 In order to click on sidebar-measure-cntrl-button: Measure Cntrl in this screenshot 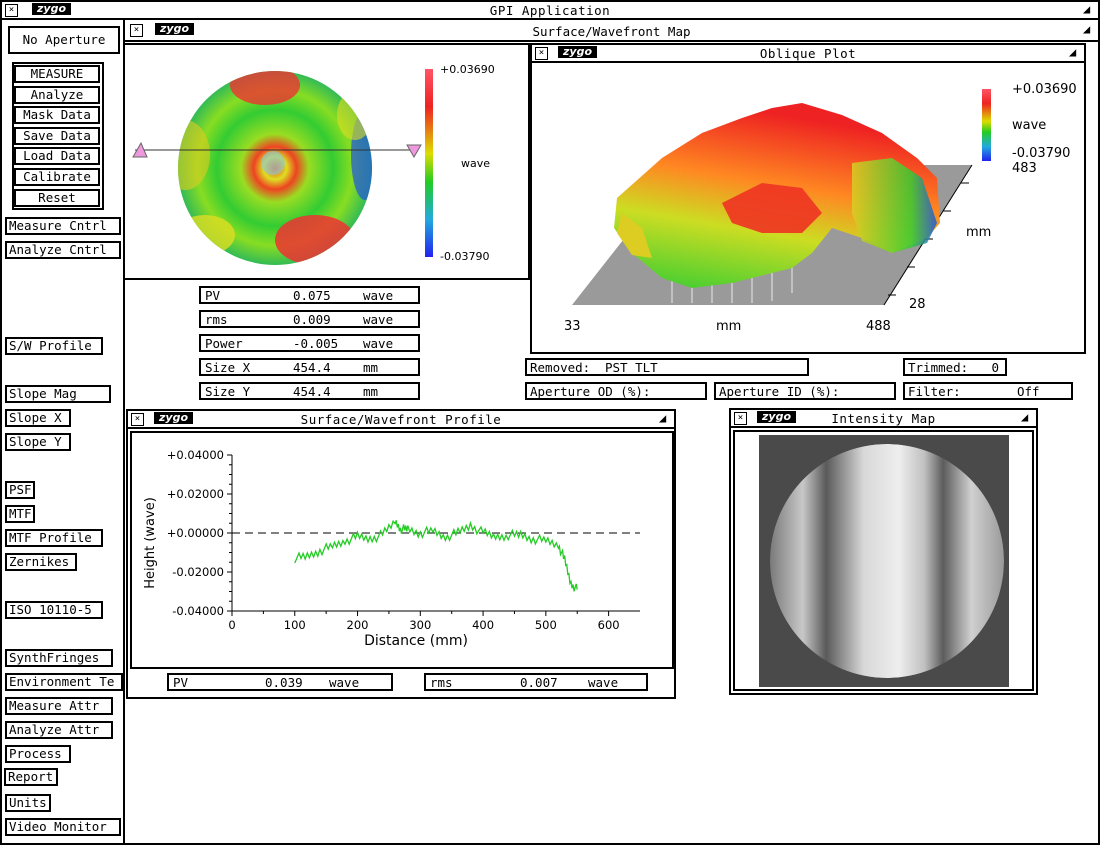, I will do `click(63, 226)`.